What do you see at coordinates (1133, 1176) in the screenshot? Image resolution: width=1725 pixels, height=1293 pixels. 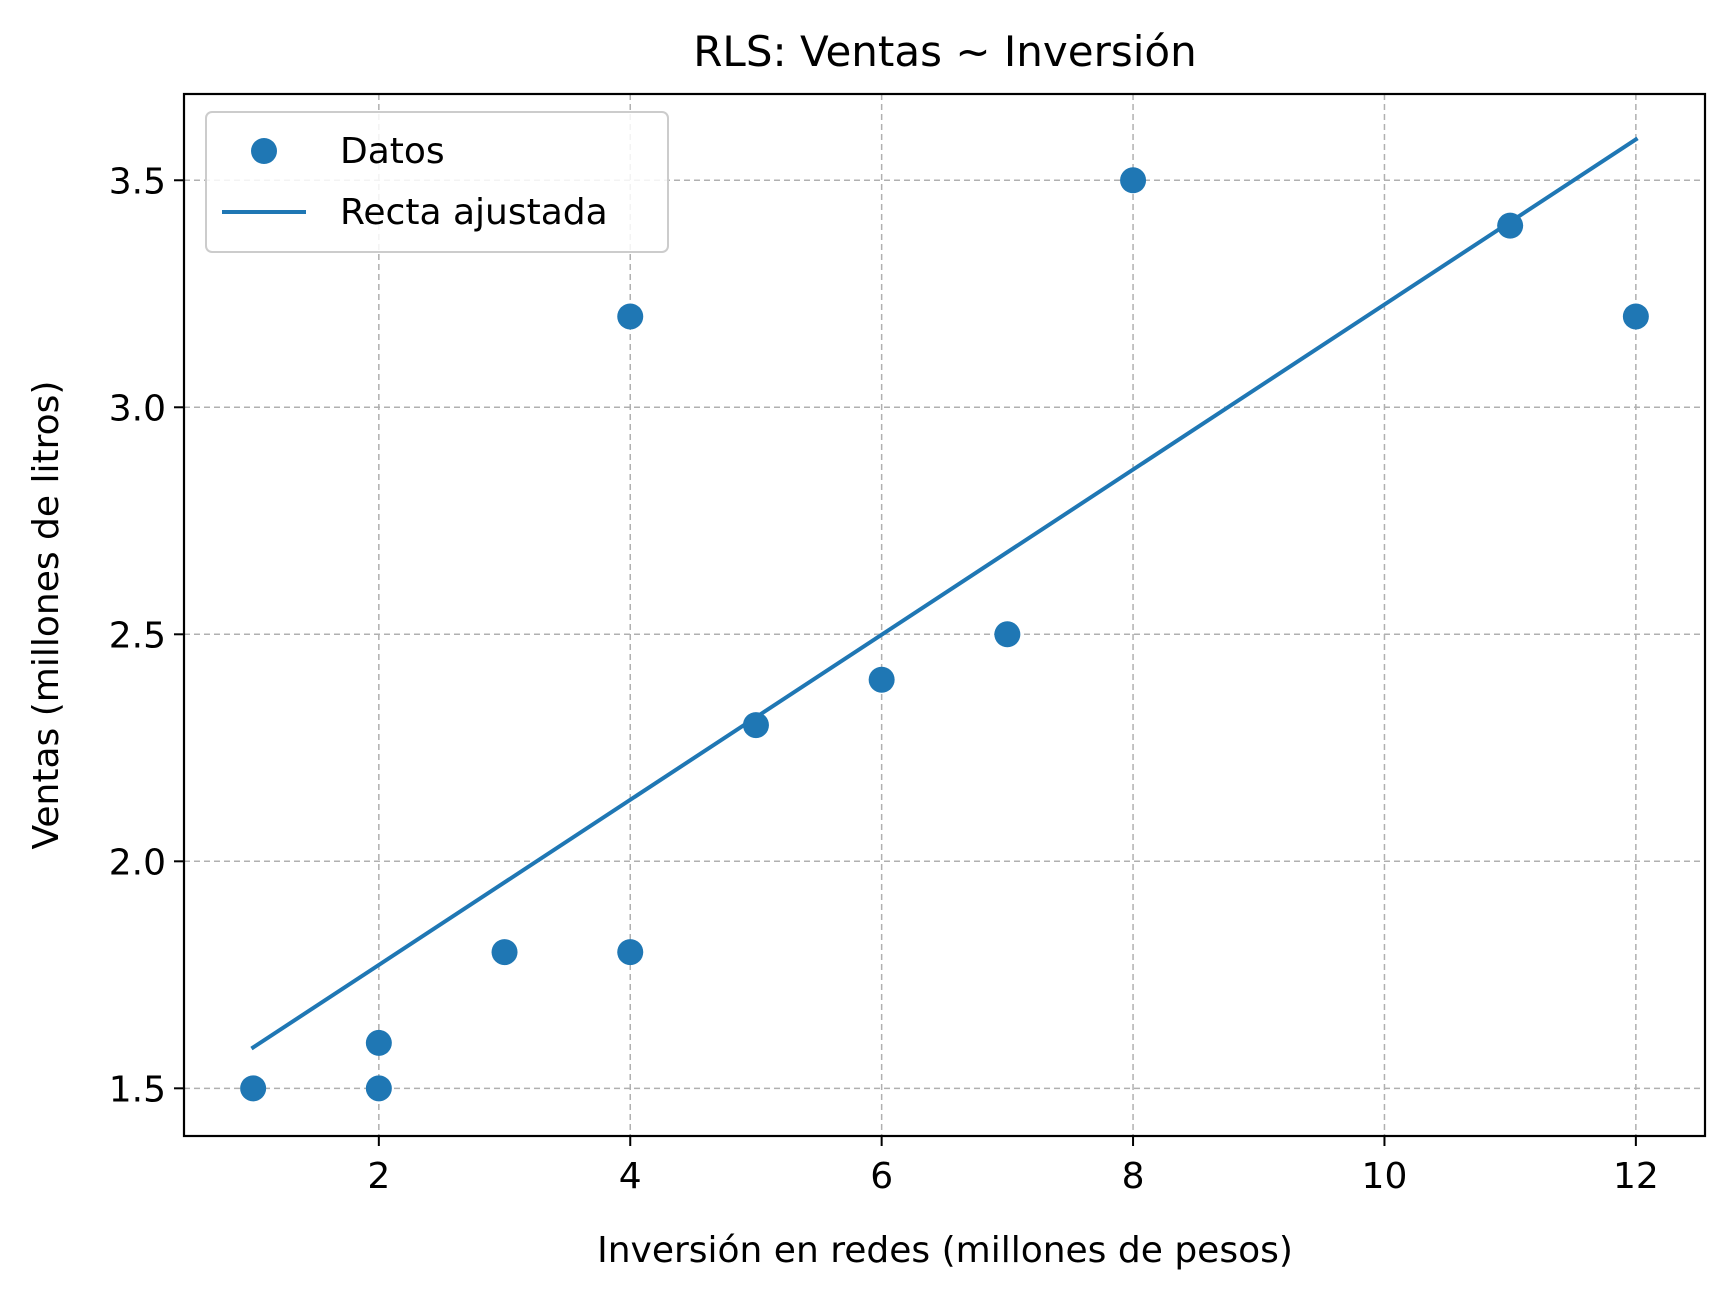 I see `x-tick-label: 8` at bounding box center [1133, 1176].